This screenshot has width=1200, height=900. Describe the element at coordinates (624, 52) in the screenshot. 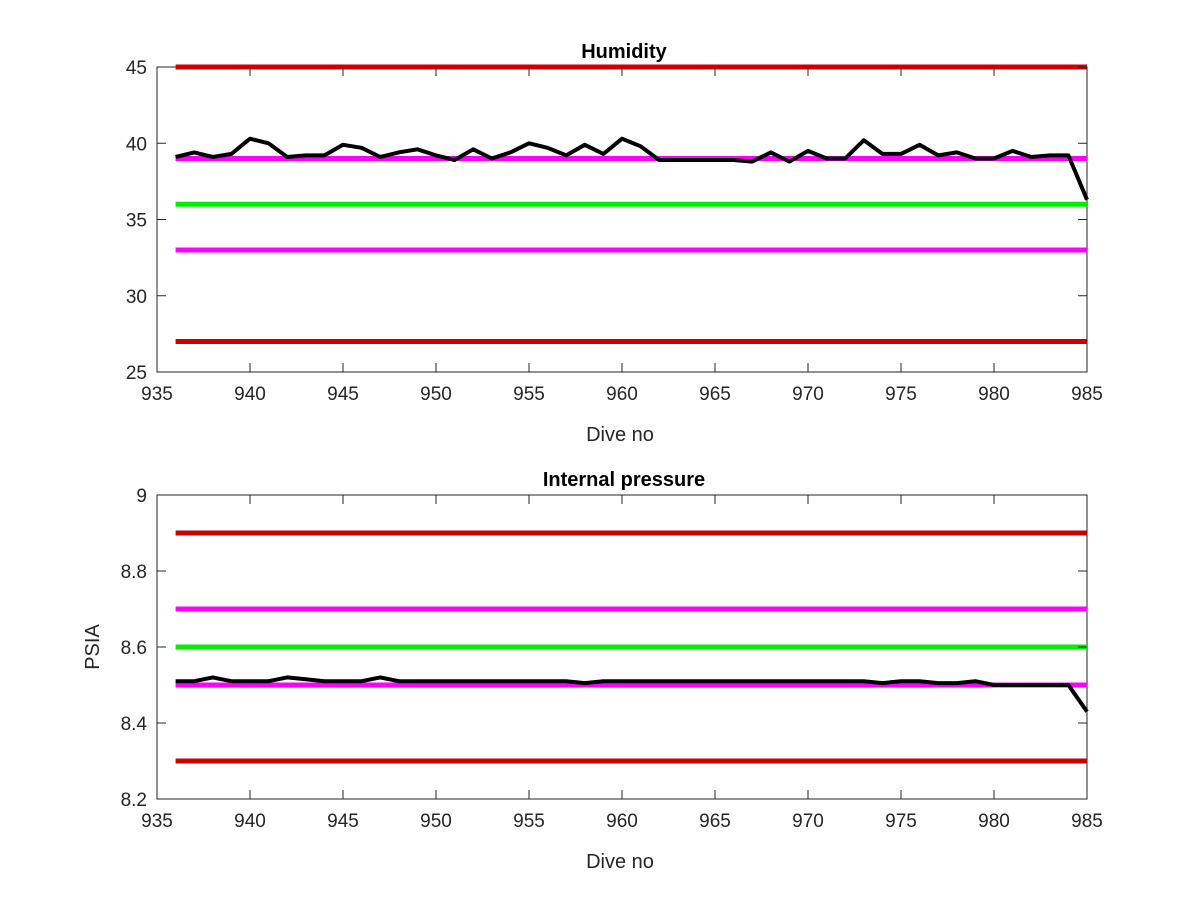

I see `chart-title: Humidity` at that location.